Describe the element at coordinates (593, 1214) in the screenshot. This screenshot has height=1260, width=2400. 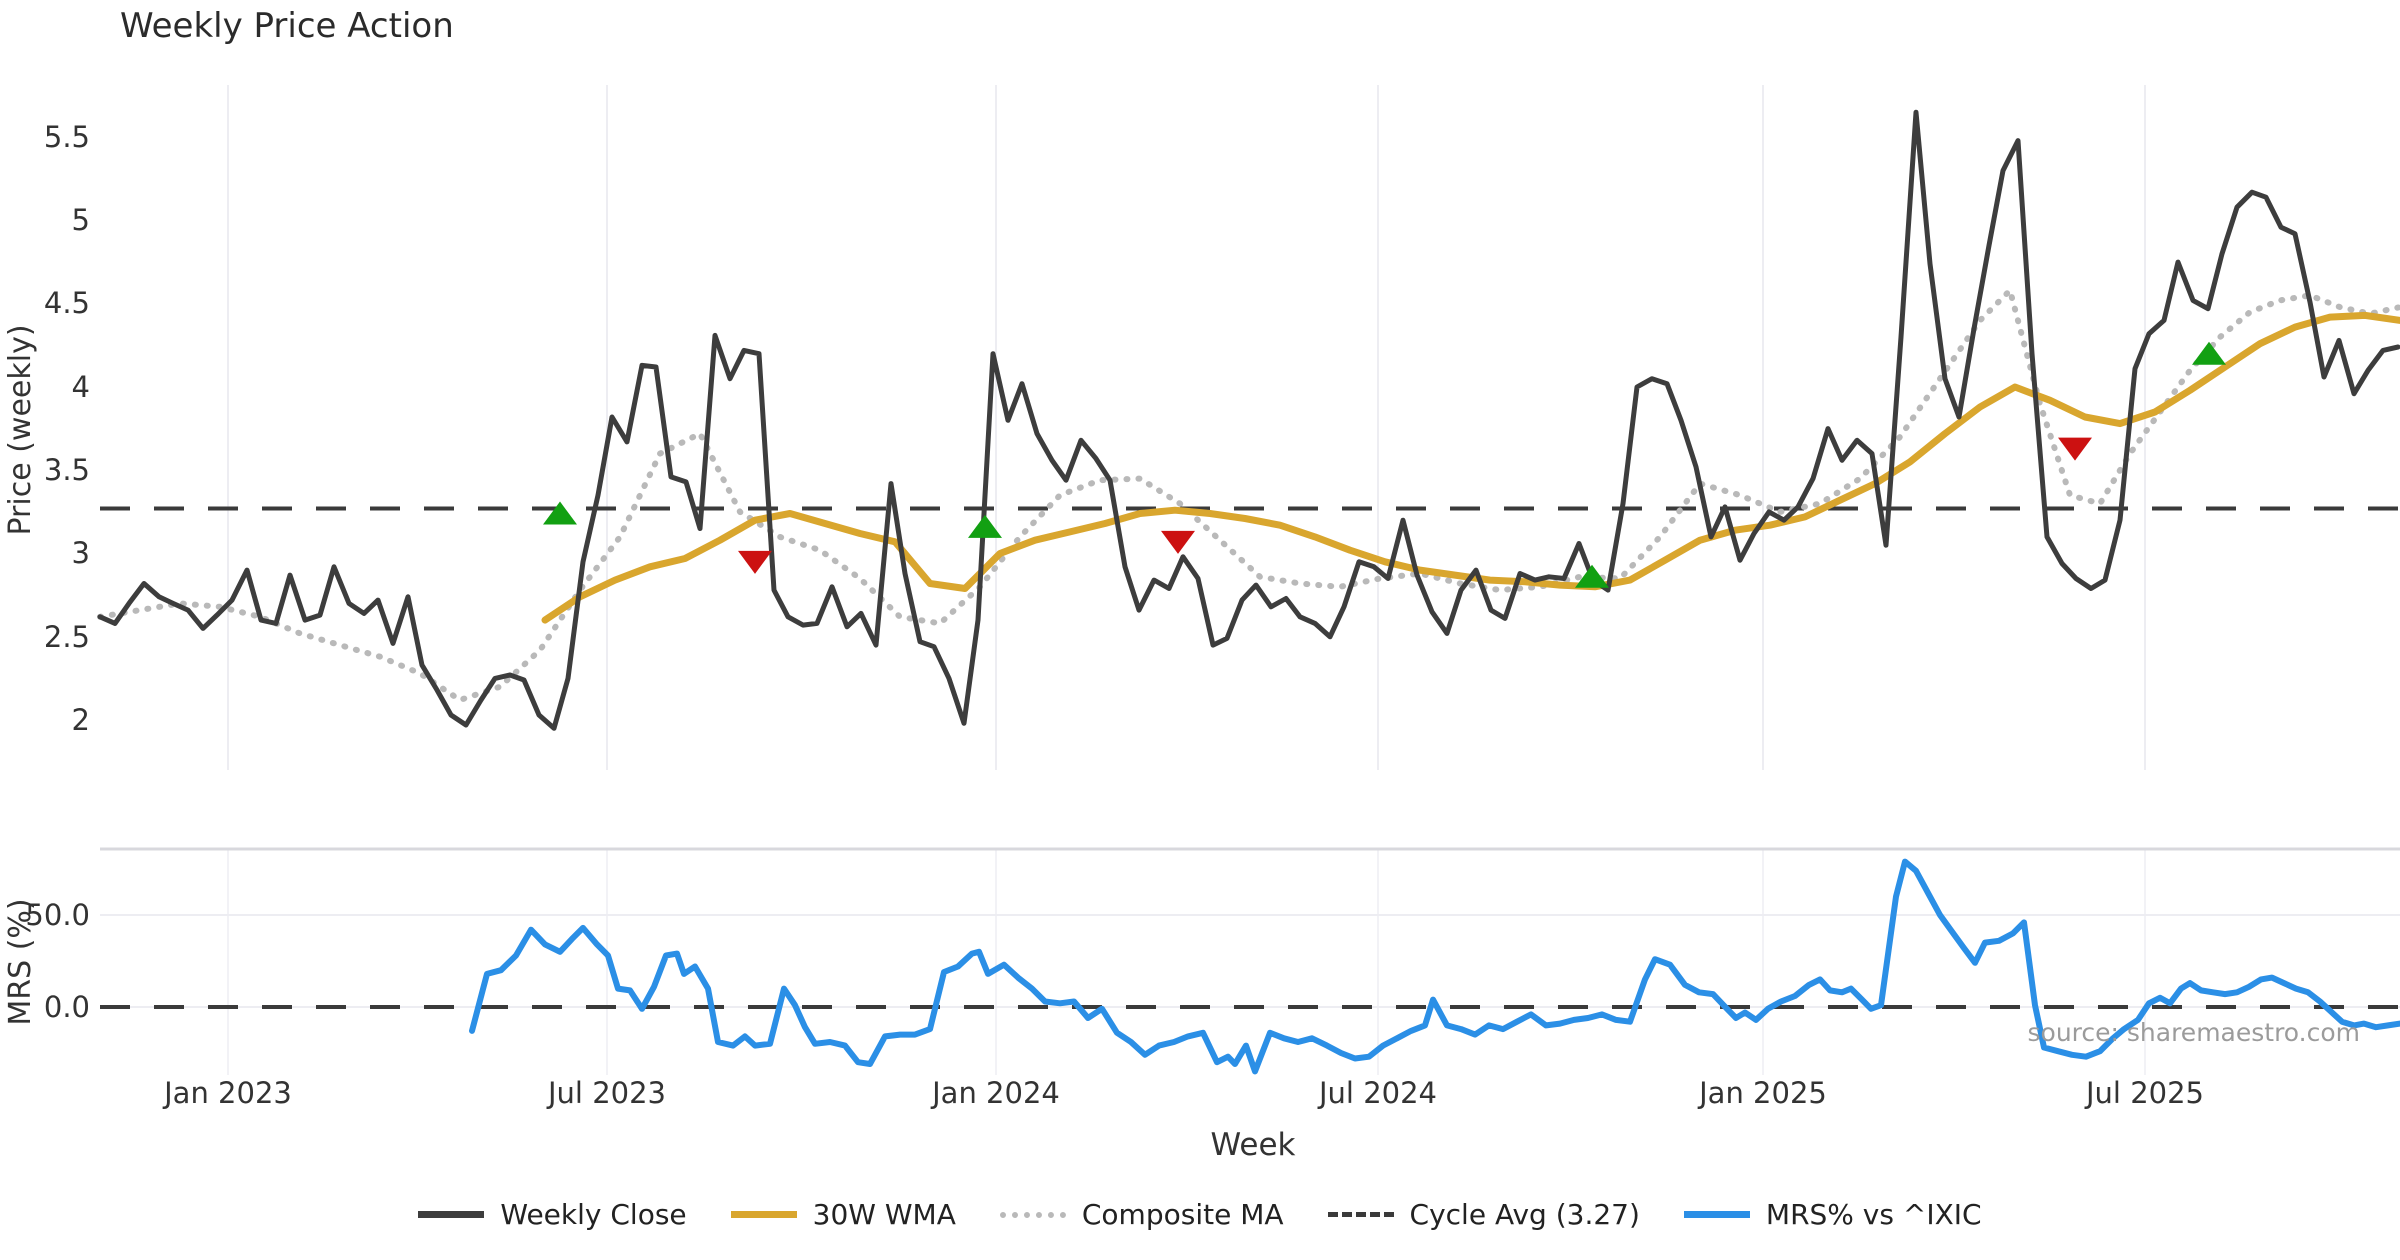
I see `legend-label-weekly-close: Weekly Close` at that location.